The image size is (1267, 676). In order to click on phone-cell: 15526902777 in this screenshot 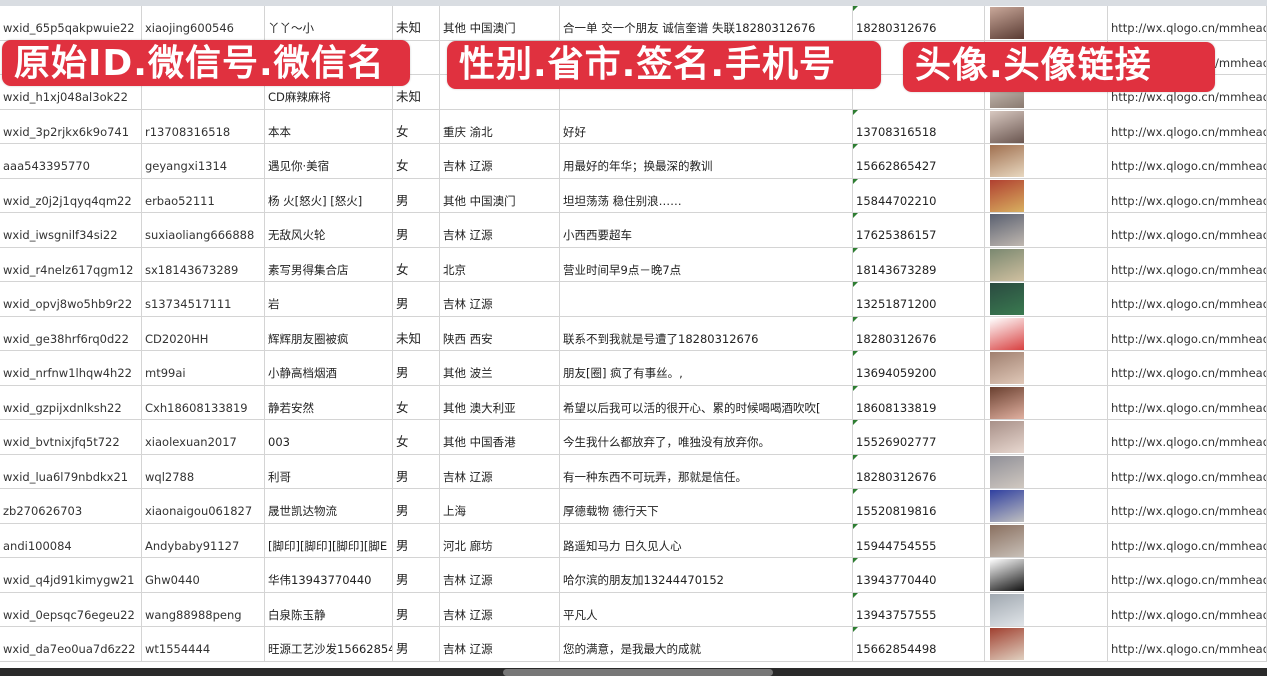, I will do `click(919, 437)`.